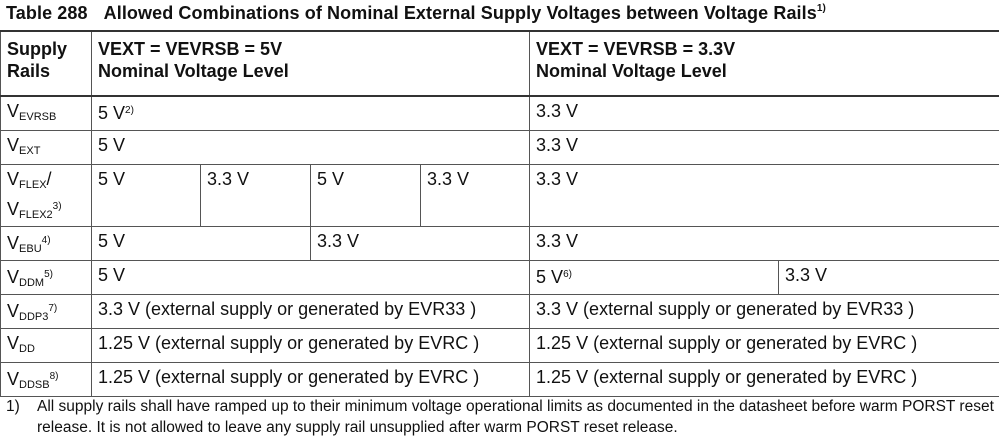 This screenshot has width=999, height=441. Describe the element at coordinates (47, 13) in the screenshot. I see `table-number: Table 288` at that location.